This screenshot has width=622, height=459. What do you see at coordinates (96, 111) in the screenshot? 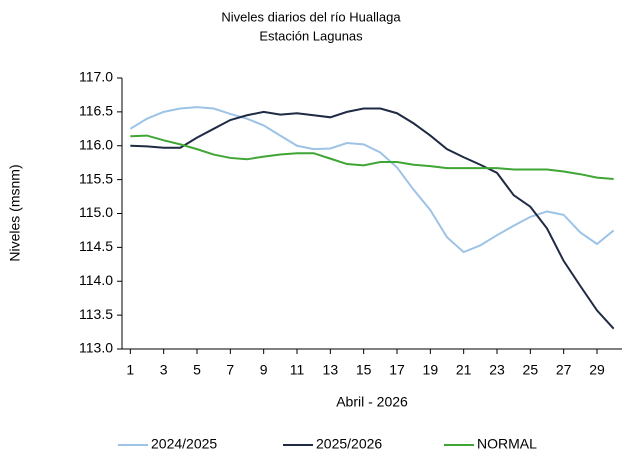
I see `y-tick-label: 116.5` at bounding box center [96, 111].